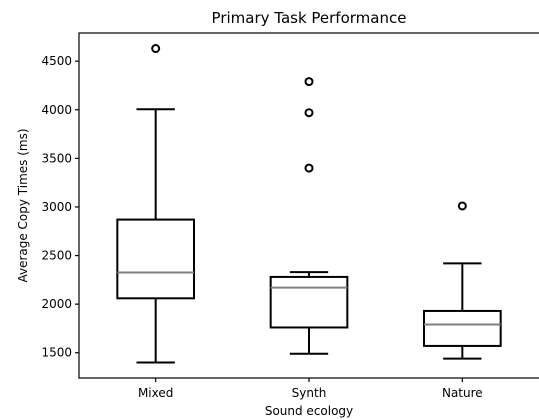 The height and width of the screenshot is (420, 539). I want to click on box-nature, so click(462, 280).